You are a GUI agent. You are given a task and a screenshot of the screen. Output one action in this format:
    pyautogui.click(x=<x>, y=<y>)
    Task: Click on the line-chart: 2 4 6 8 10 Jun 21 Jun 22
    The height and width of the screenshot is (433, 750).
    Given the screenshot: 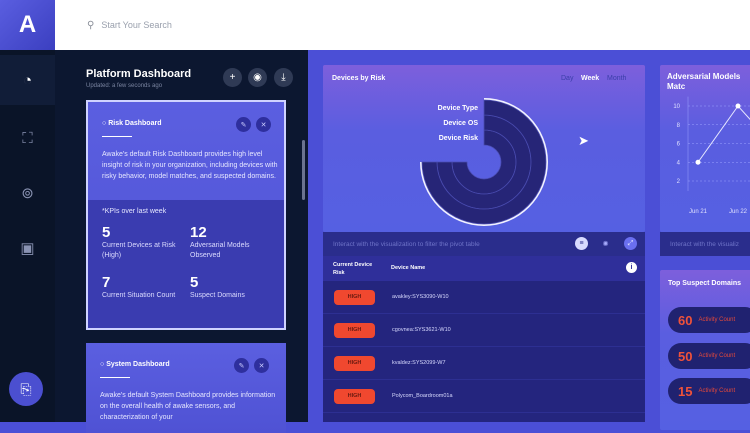 What is the action you would take?
    pyautogui.click(x=705, y=148)
    